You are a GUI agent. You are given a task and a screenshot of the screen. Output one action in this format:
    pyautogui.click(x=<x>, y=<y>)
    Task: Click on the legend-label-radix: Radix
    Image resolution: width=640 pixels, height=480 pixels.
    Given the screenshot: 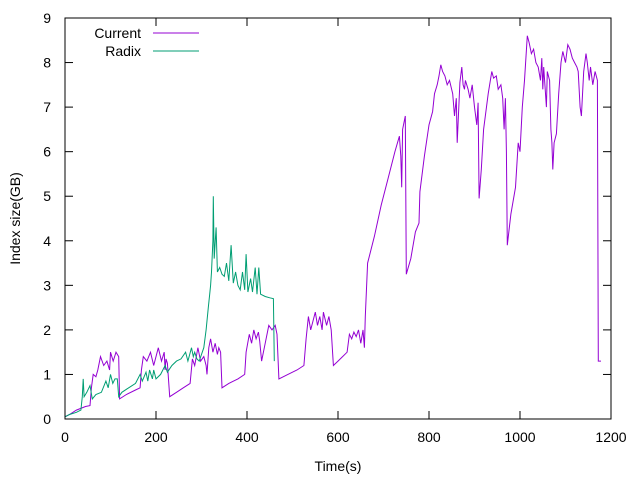 What is the action you would take?
    pyautogui.click(x=123, y=51)
    